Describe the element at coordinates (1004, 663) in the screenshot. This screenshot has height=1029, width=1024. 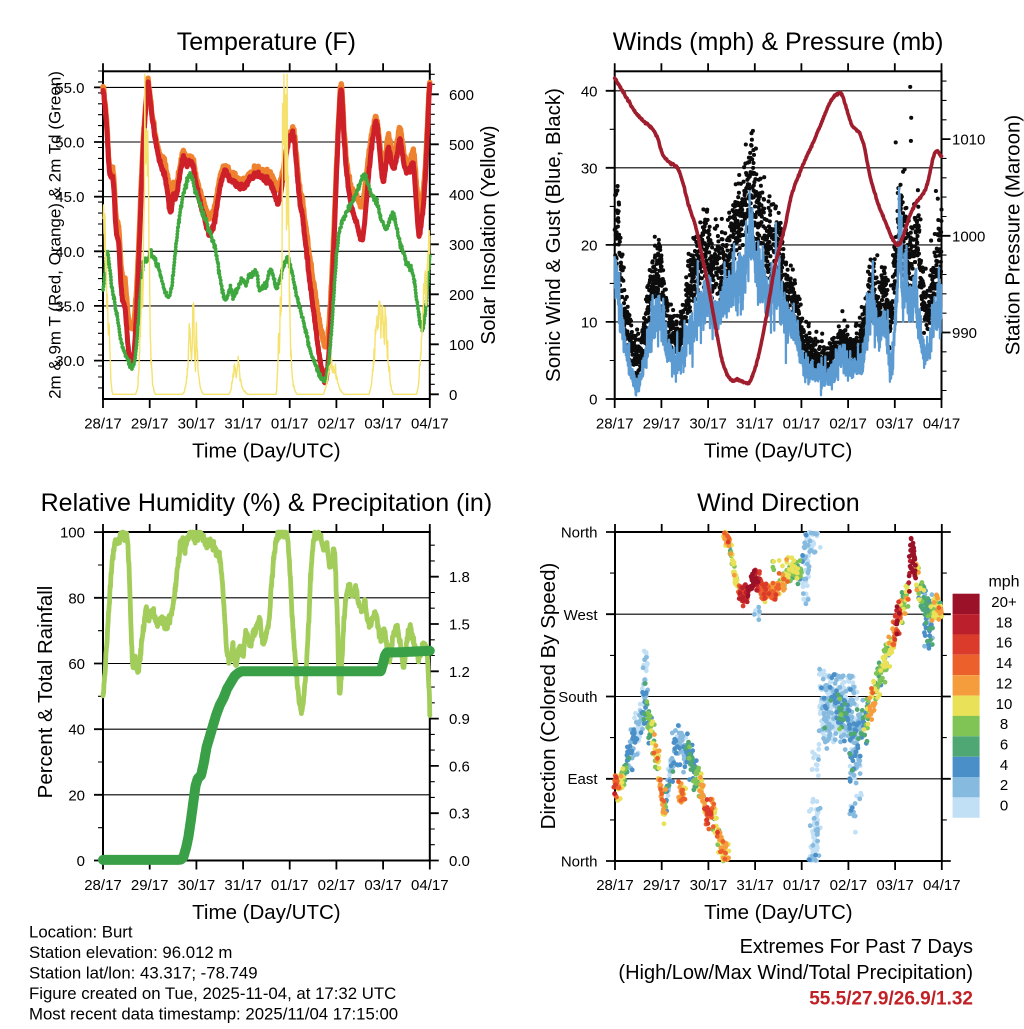
I see `svg-text: 14` at that location.